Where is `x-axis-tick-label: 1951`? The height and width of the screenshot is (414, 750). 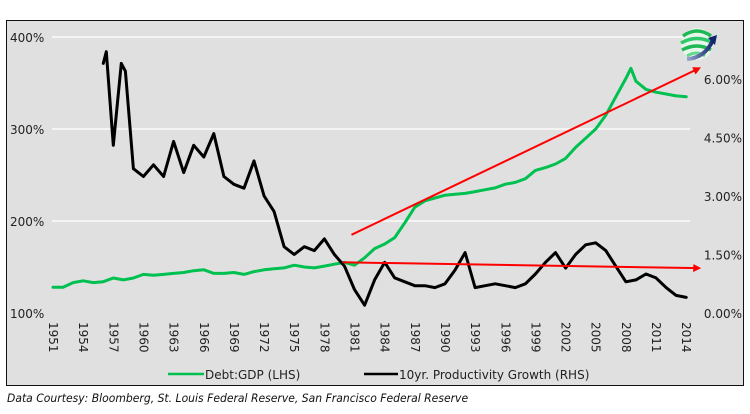 x-axis-tick-label: 1951 is located at coordinates (53, 337).